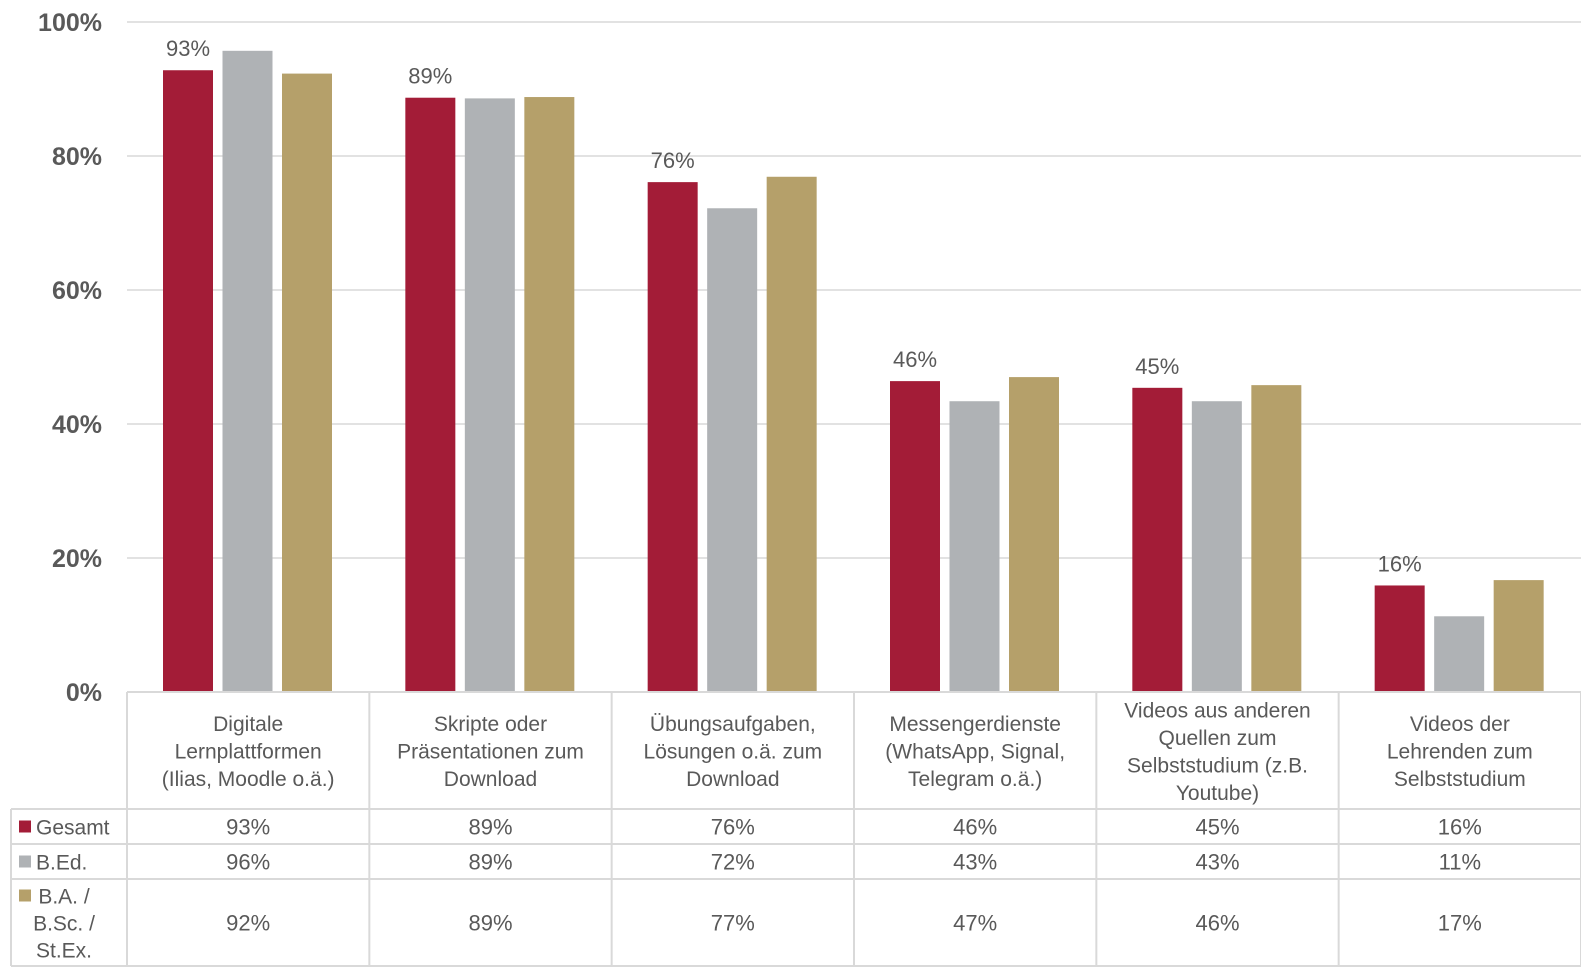 This screenshot has height=972, width=1581. What do you see at coordinates (64, 897) in the screenshot?
I see `legend-label: B.A. /` at bounding box center [64, 897].